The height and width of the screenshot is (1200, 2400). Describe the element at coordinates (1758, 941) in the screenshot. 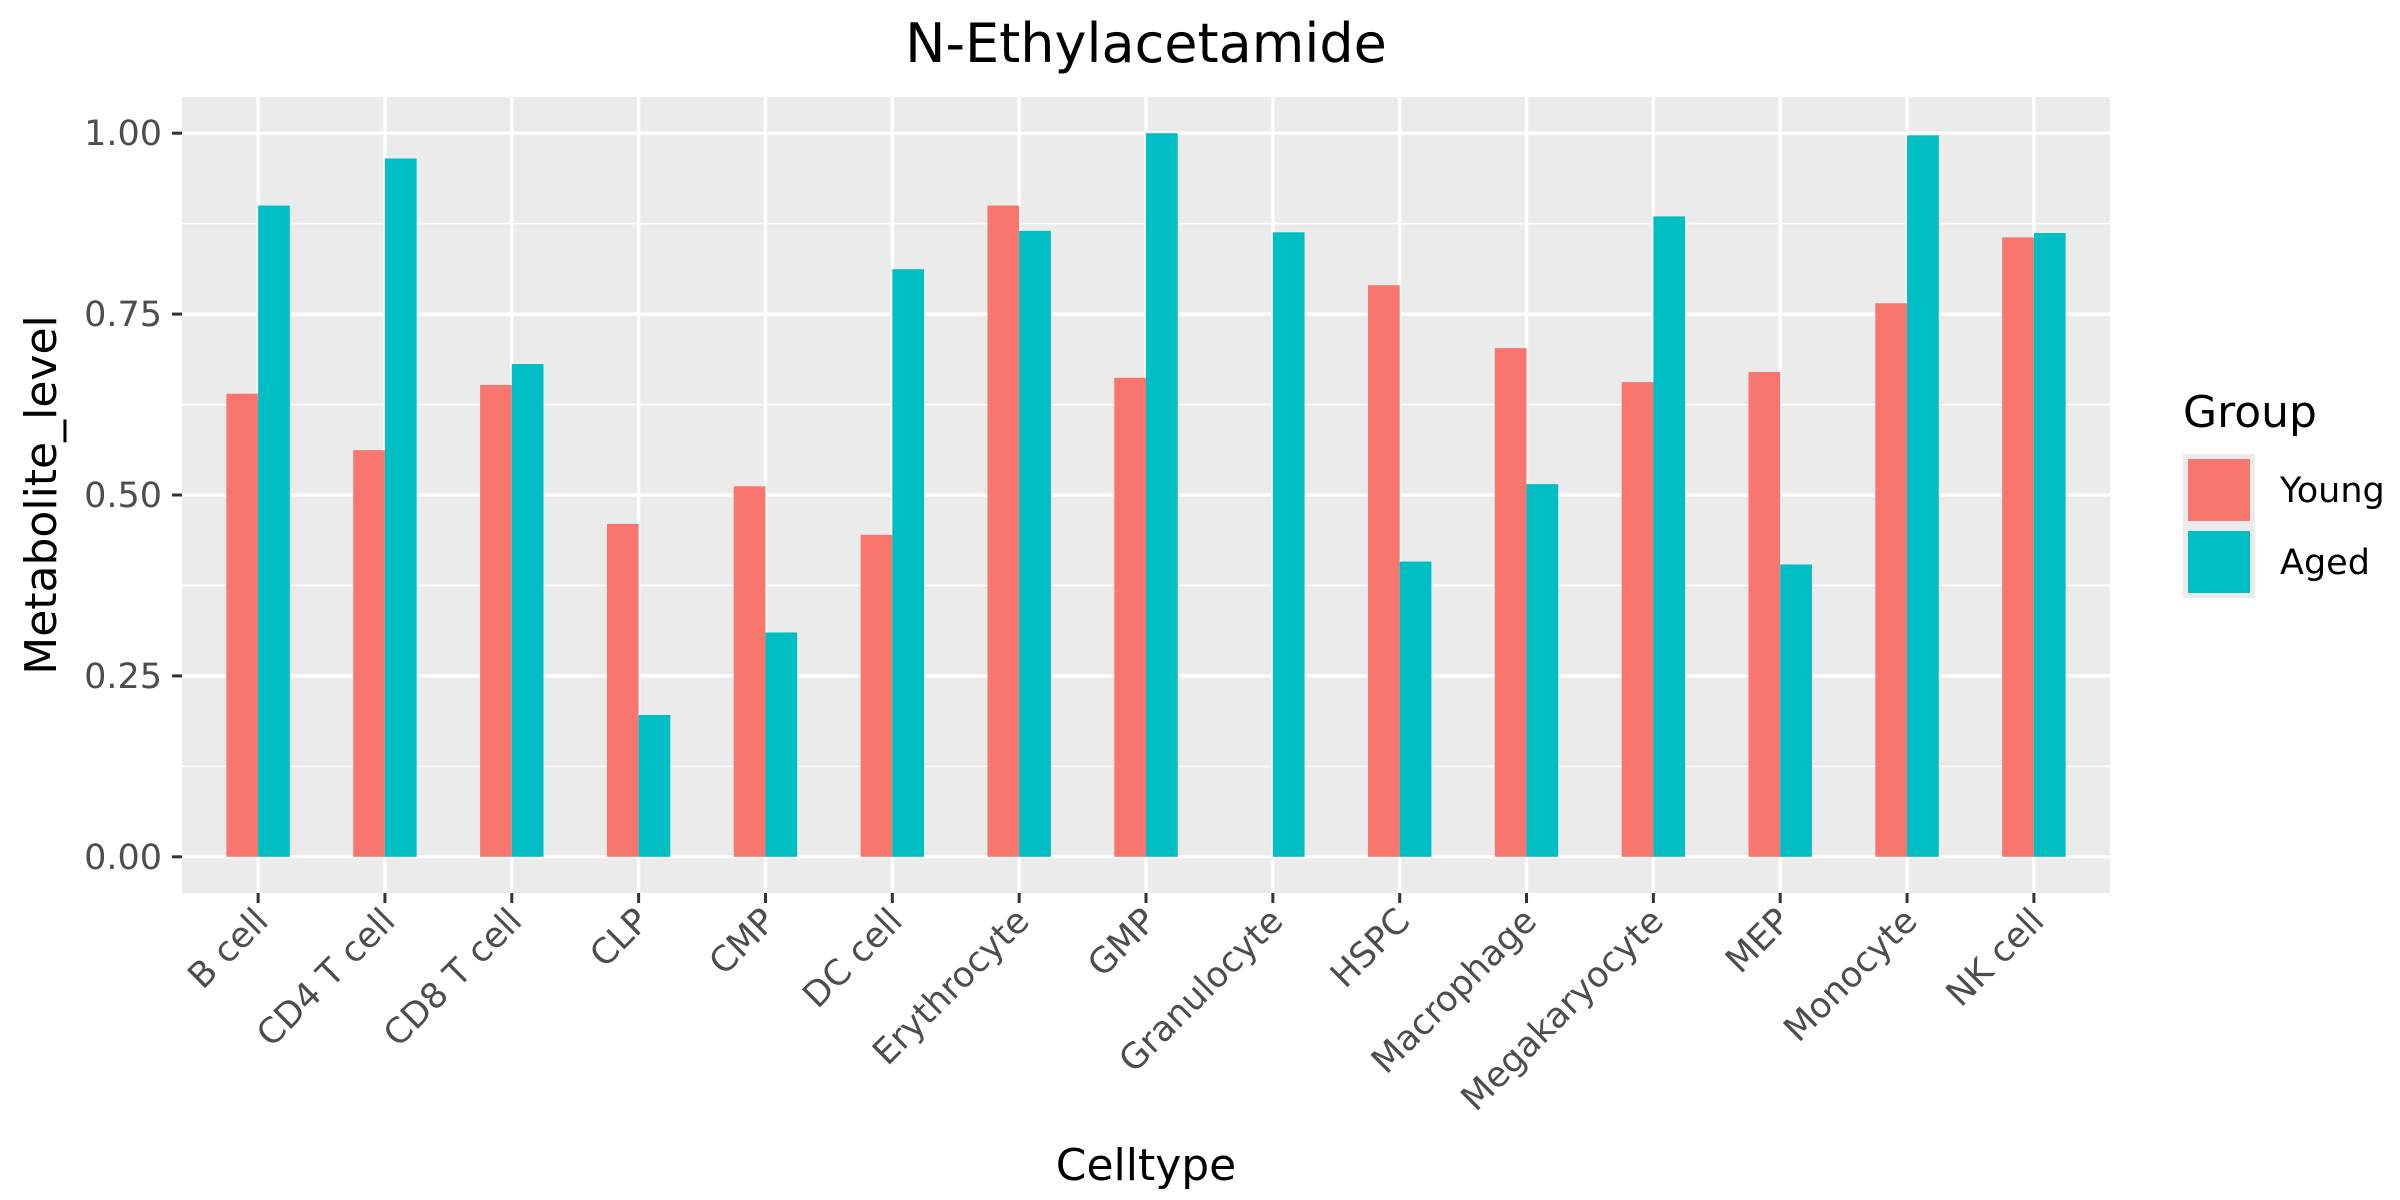

I see `x-tick-label: MEP` at that location.